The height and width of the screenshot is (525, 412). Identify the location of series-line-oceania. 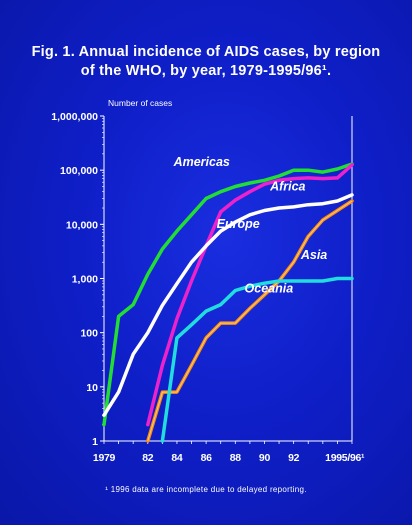
(257, 359).